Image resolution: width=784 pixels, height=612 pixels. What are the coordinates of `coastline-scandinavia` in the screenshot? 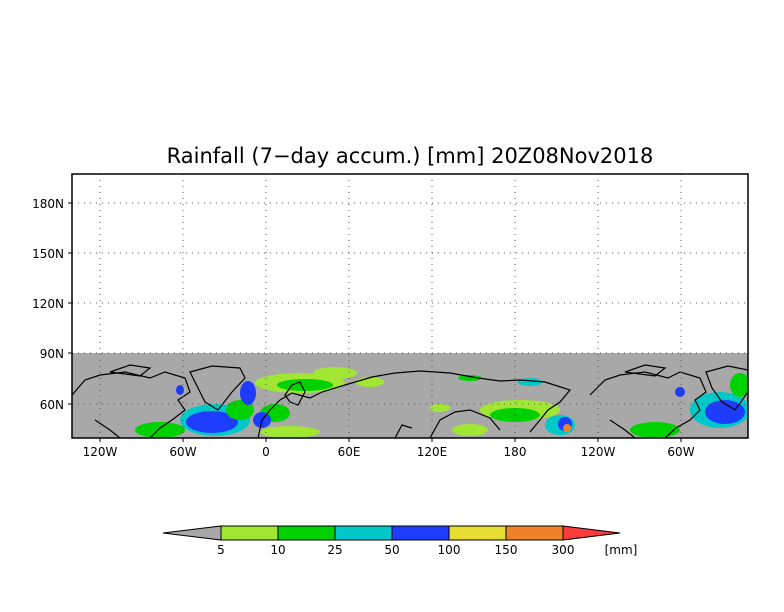 It's located at (295, 393).